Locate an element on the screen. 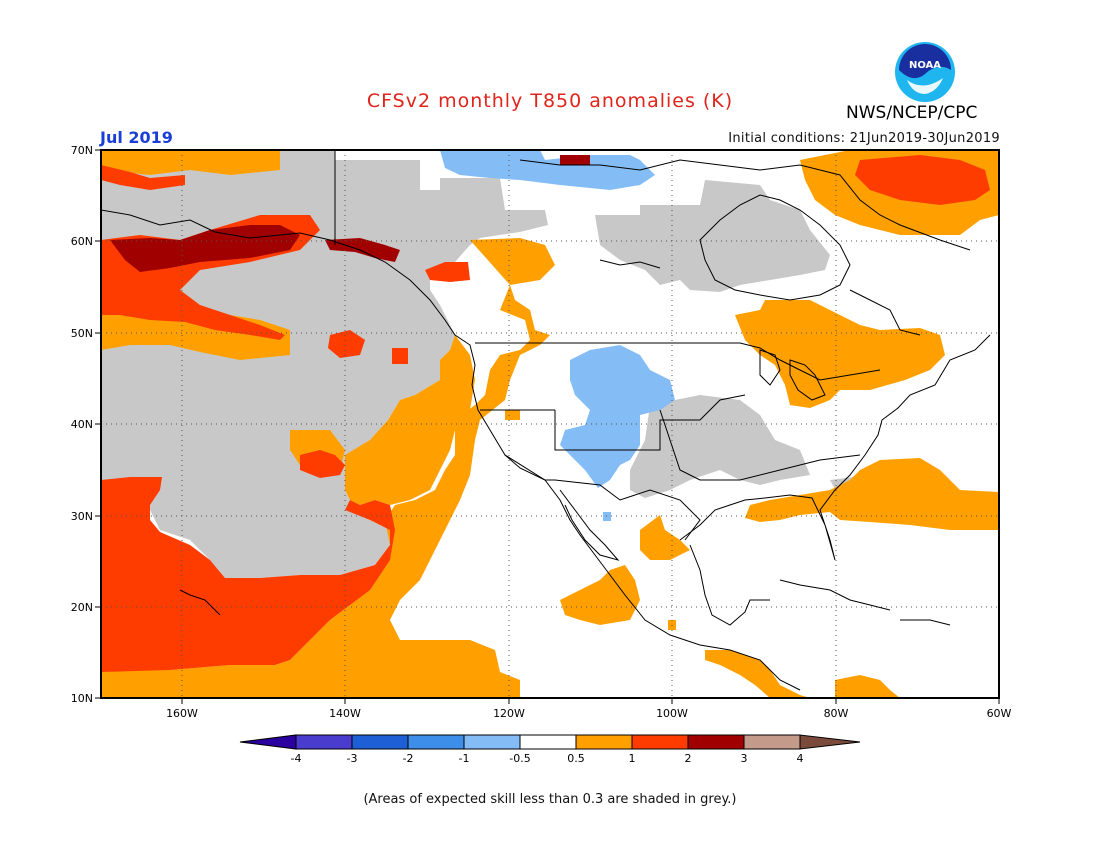 This screenshot has height=850, width=1100. valid-month-label: Jul 2019 is located at coordinates (136, 137).